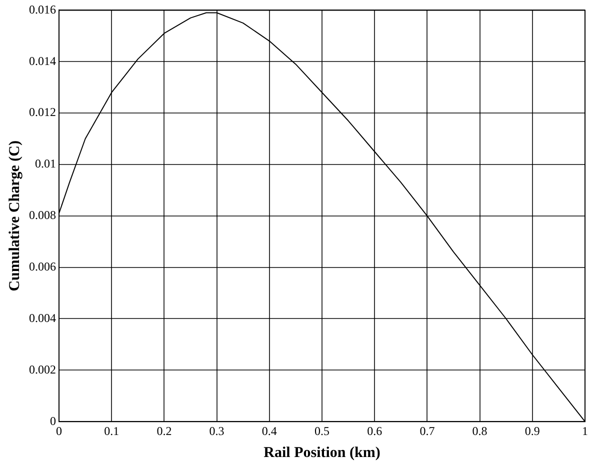 The image size is (607, 466). Describe the element at coordinates (14, 216) in the screenshot. I see `y-axis-title: Cumulative Charge (C)` at that location.